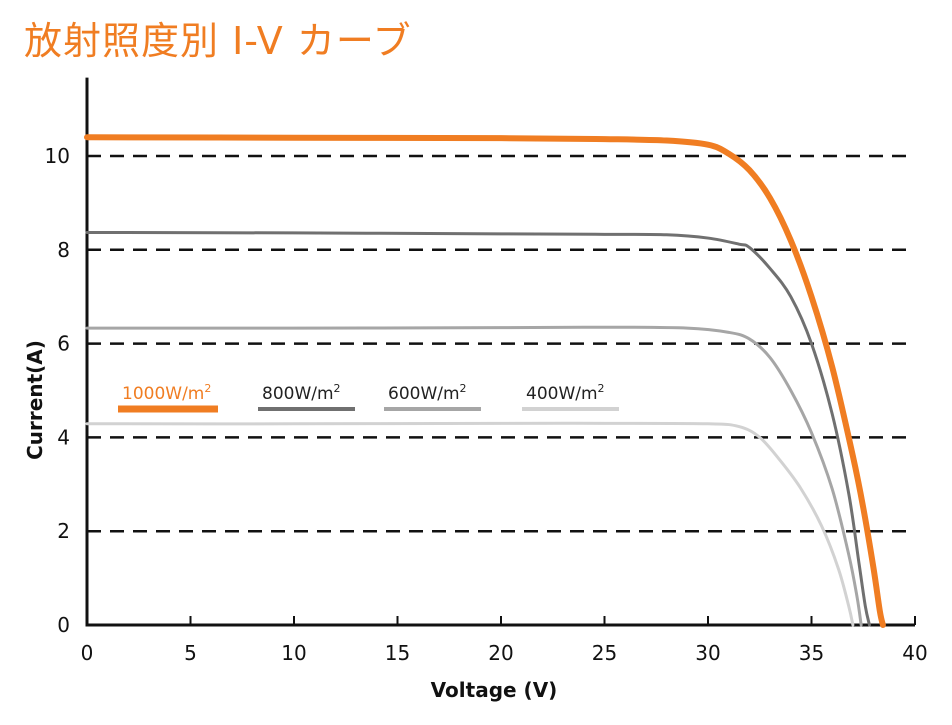 The height and width of the screenshot is (725, 952). Describe the element at coordinates (63, 625) in the screenshot. I see `y-tick-label-0: 0` at that location.